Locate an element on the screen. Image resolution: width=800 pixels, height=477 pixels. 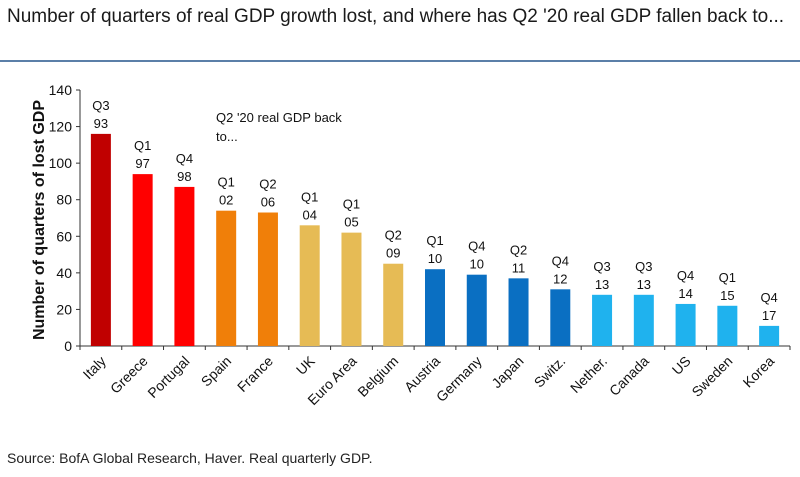
data-label-year: 02 is located at coordinates (226, 200).